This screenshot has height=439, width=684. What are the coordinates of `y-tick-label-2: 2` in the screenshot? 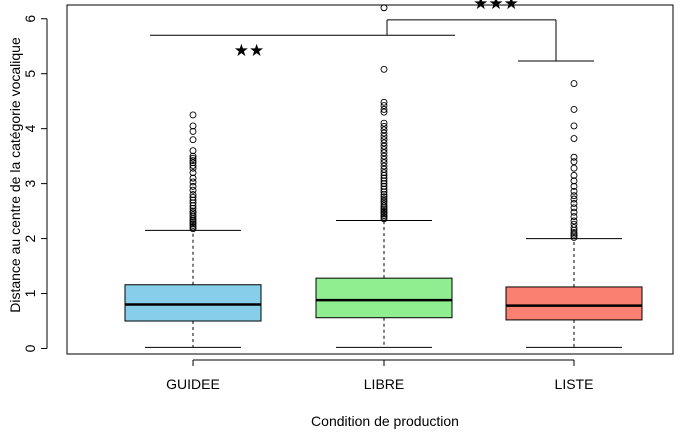 It's located at (30, 238).